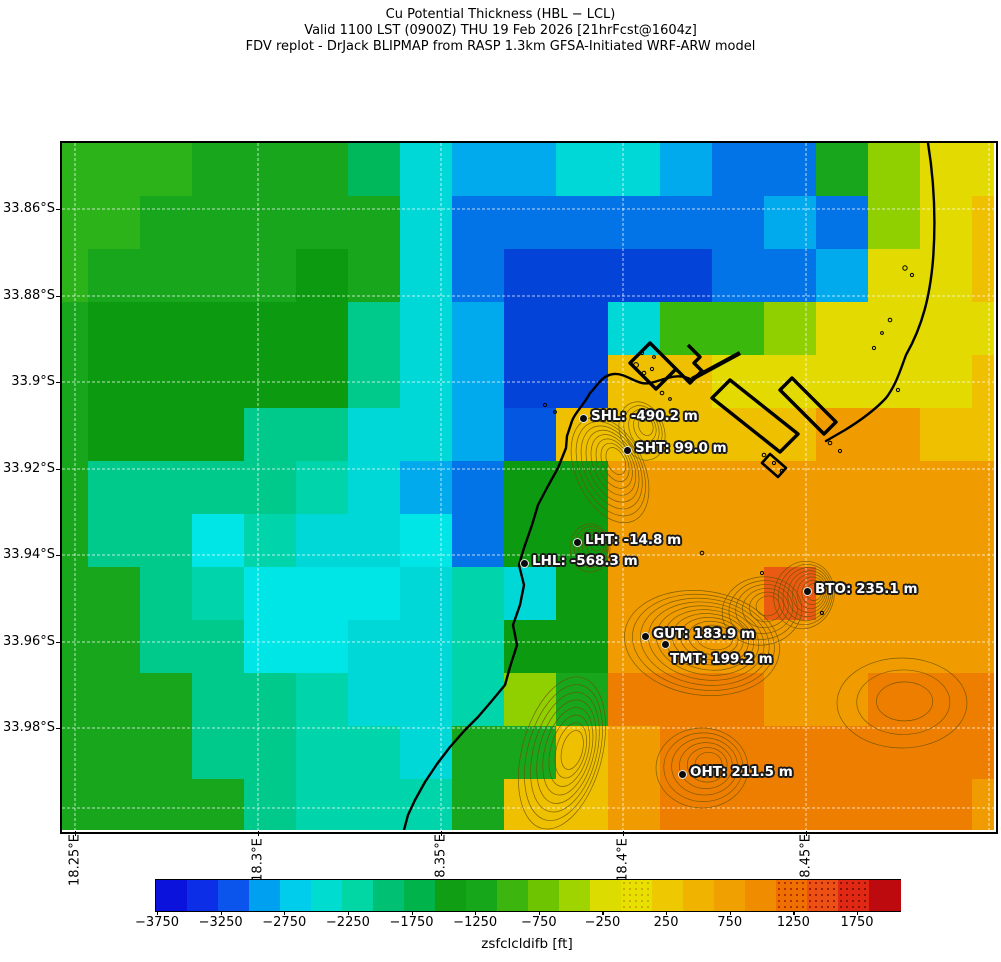 The image size is (1001, 962). Describe the element at coordinates (681, 448) in the screenshot. I see `station-label-sht: SHT: 99.0 m` at that location.